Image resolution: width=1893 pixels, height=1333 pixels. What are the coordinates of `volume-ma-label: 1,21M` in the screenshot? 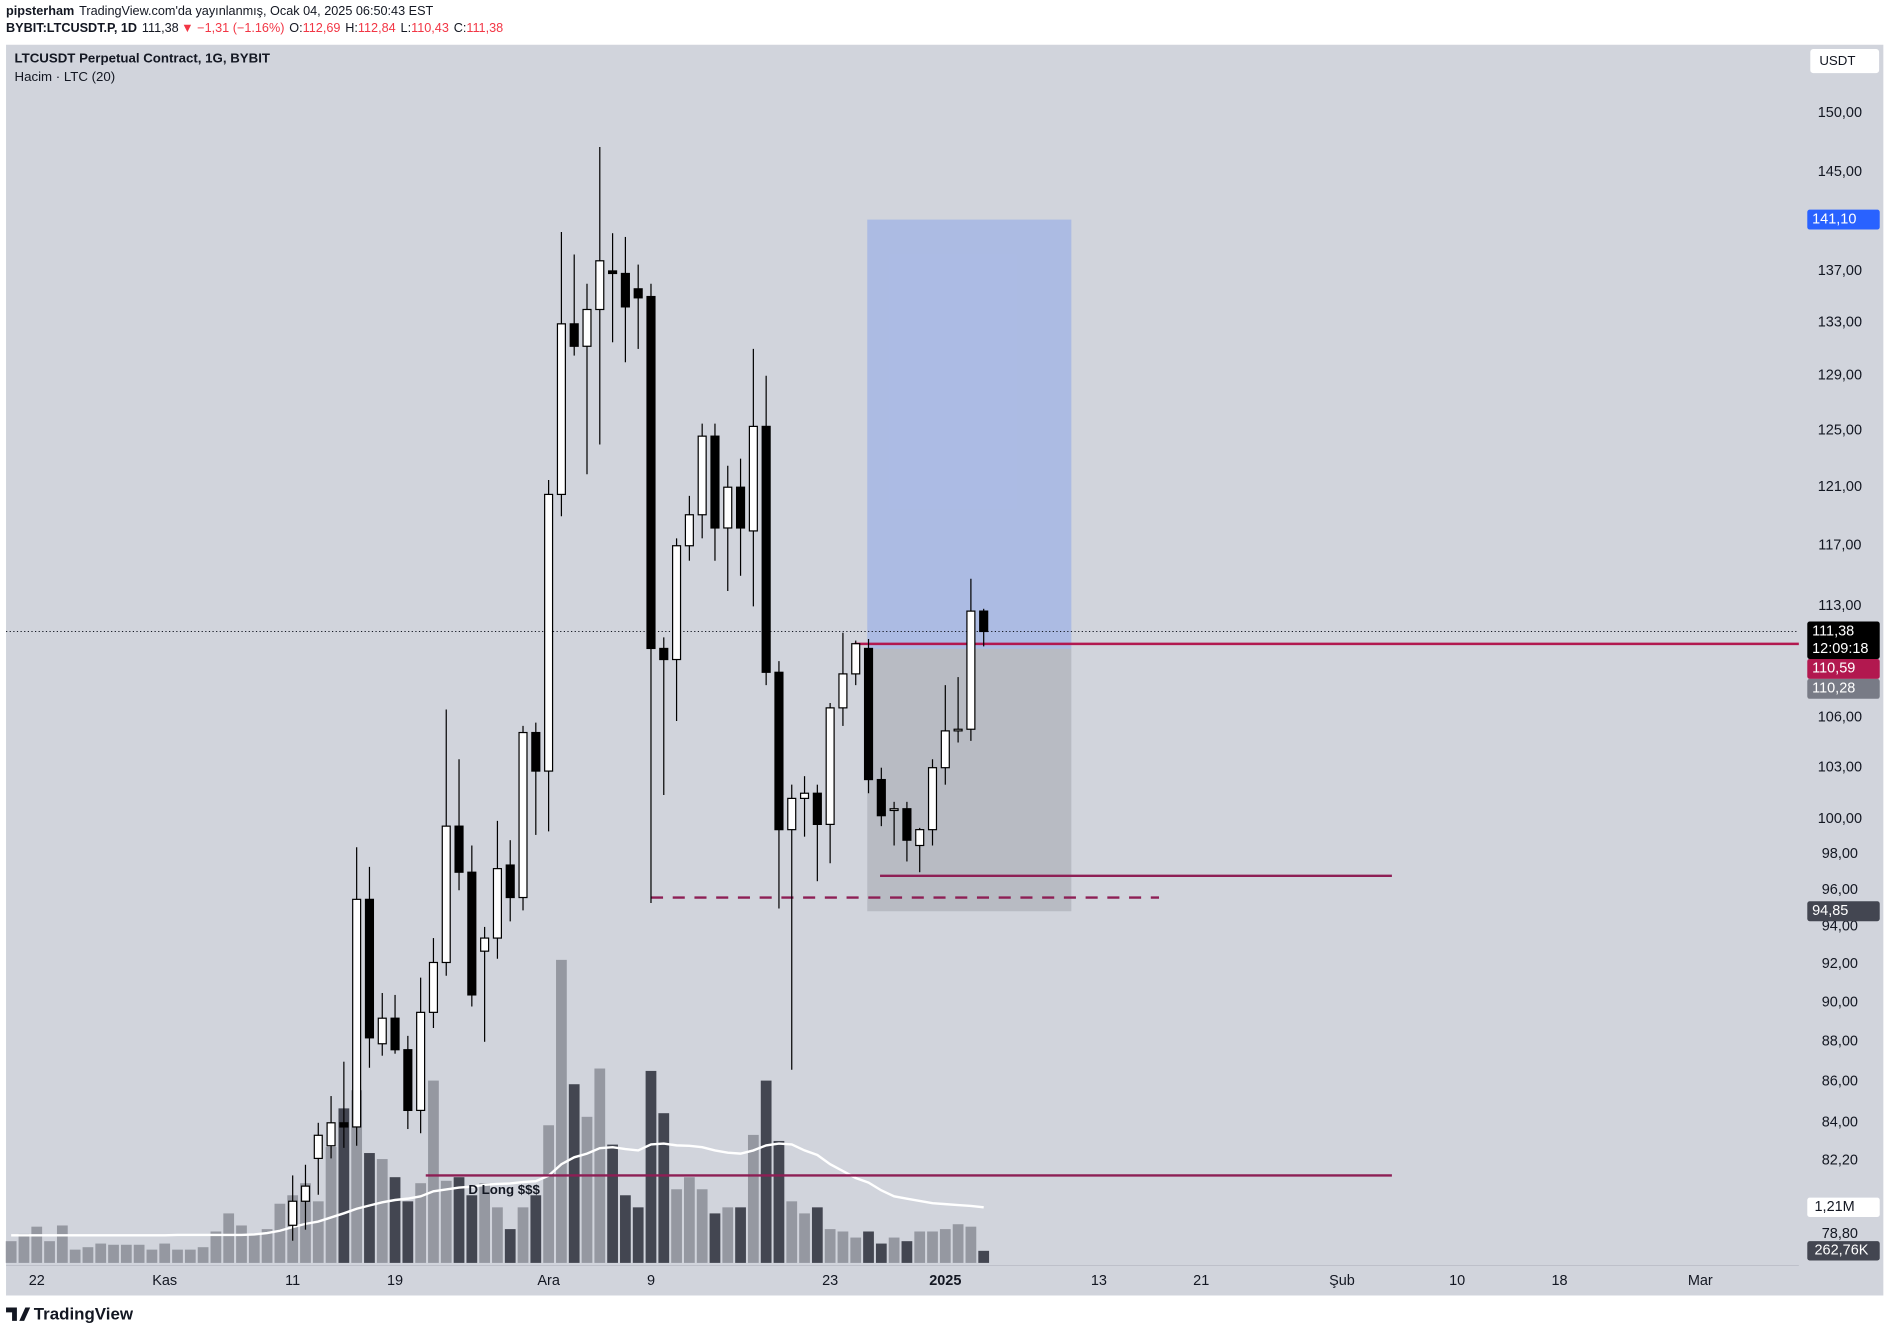 It's located at (1835, 1207).